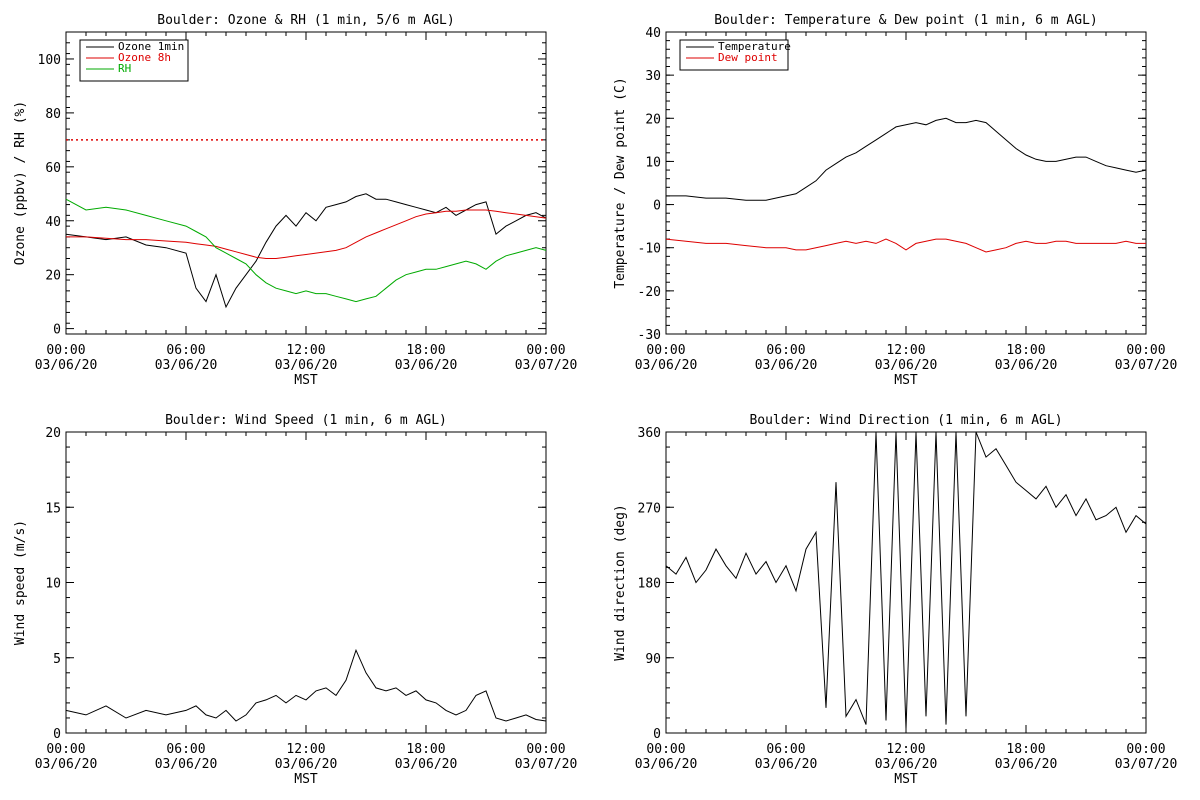 This screenshot has height=800, width=1200. I want to click on legend-label: RH, so click(124, 68).